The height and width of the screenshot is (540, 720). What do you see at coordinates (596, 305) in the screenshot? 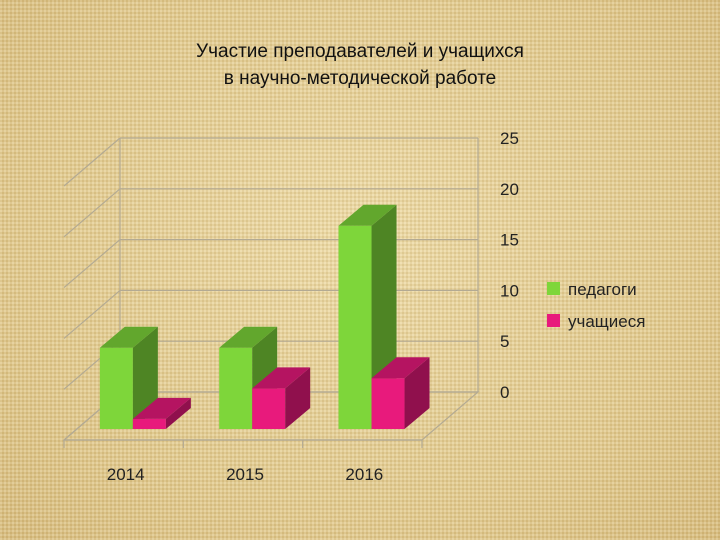
I see `legend: педагоги учащиеся` at bounding box center [596, 305].